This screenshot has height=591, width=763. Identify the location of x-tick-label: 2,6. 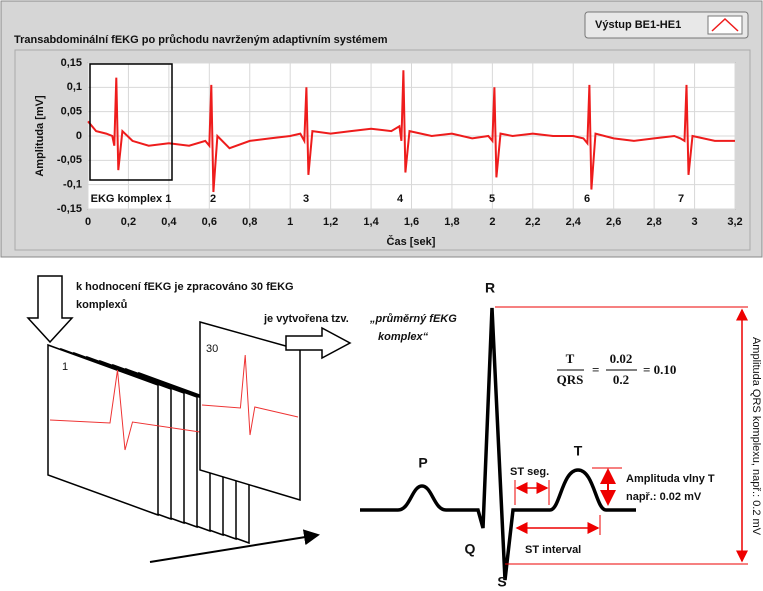
(613, 222).